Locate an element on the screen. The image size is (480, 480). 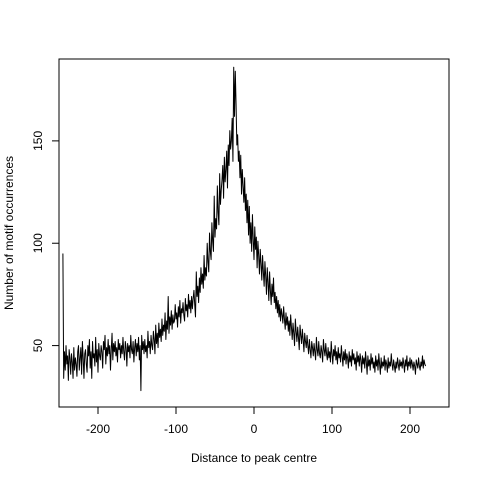
y-axis: 50 100 150 is located at coordinates (45, 242).